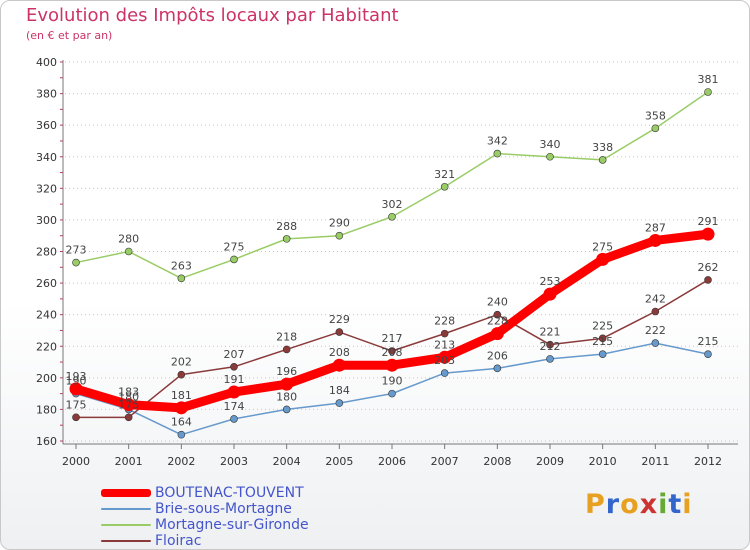 The width and height of the screenshot is (750, 550). I want to click on data-label: 207, so click(234, 354).